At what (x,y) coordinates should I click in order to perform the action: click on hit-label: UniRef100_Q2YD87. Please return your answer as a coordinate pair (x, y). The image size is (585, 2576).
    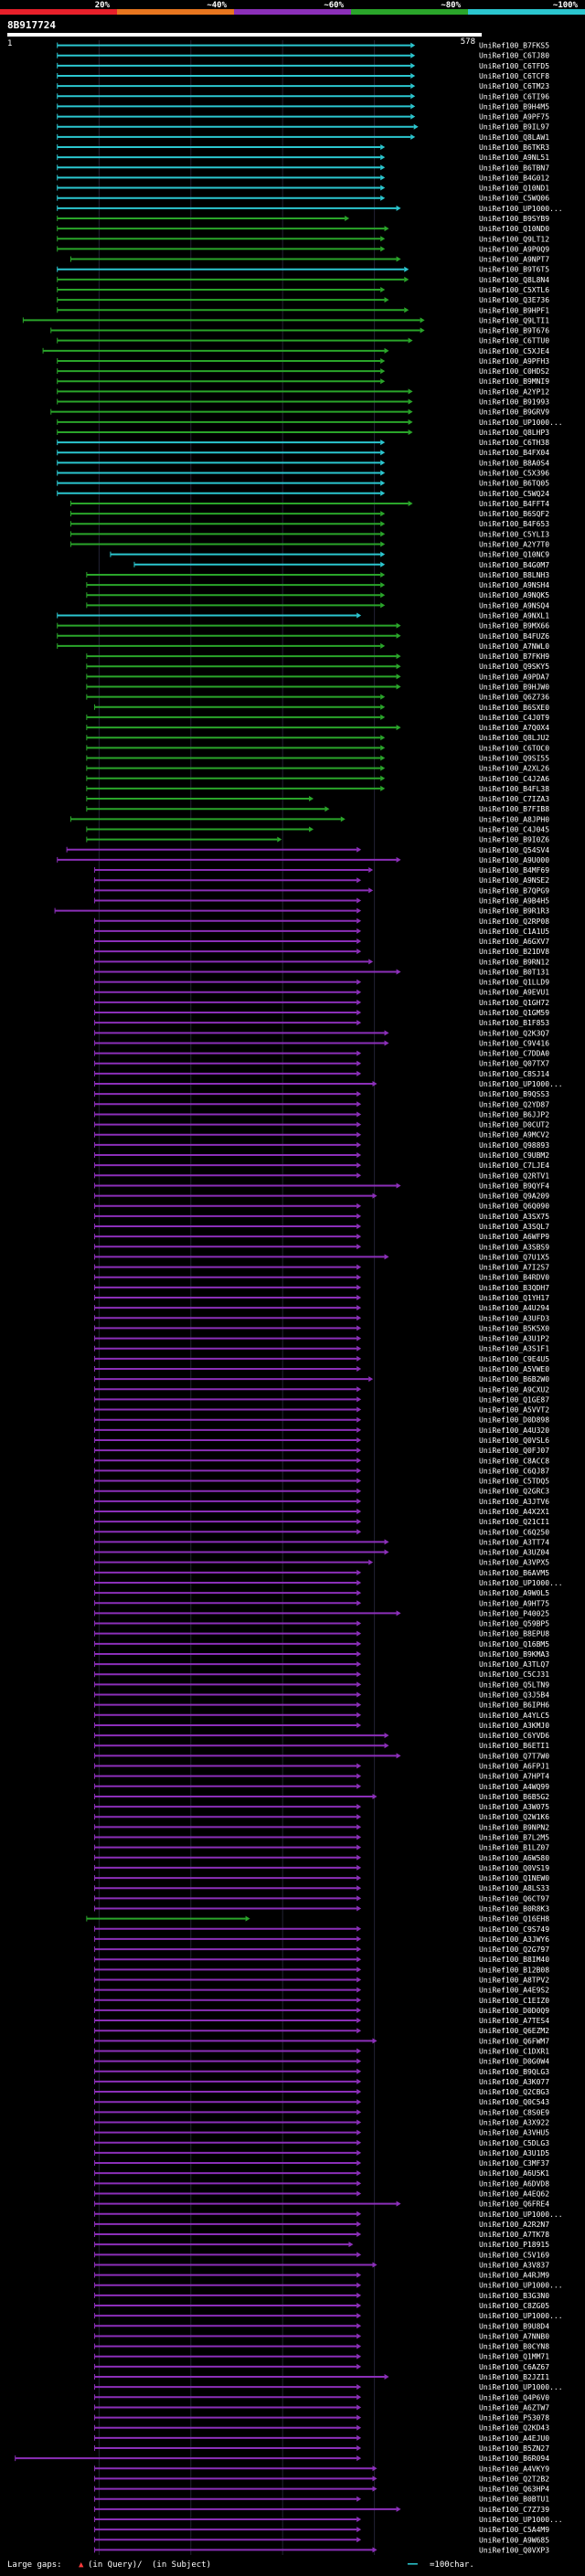
    Looking at the image, I should click on (514, 1104).